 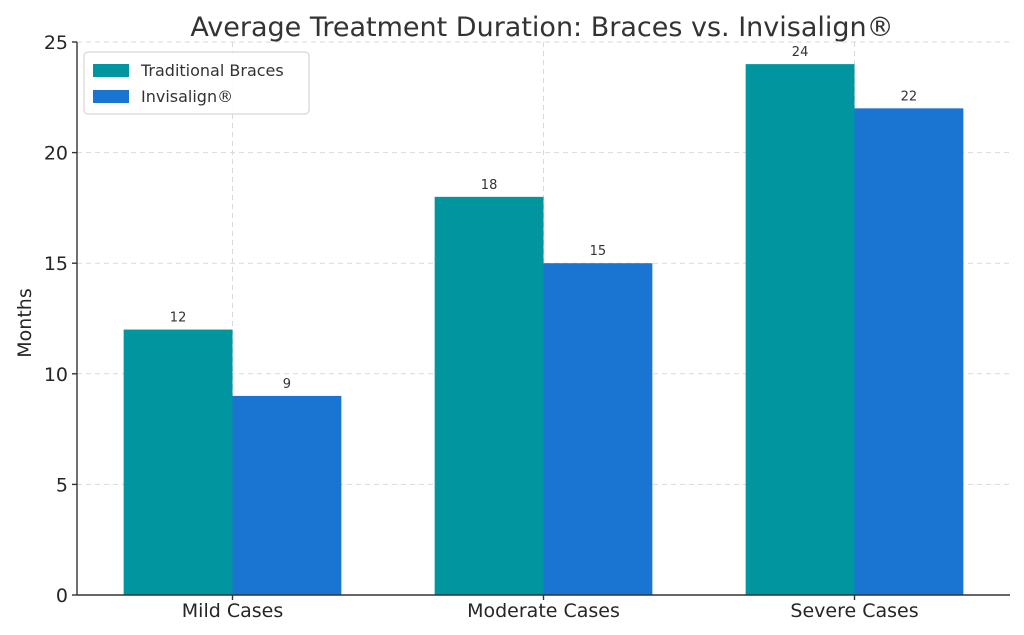 I want to click on data-label: 12, so click(x=178, y=318).